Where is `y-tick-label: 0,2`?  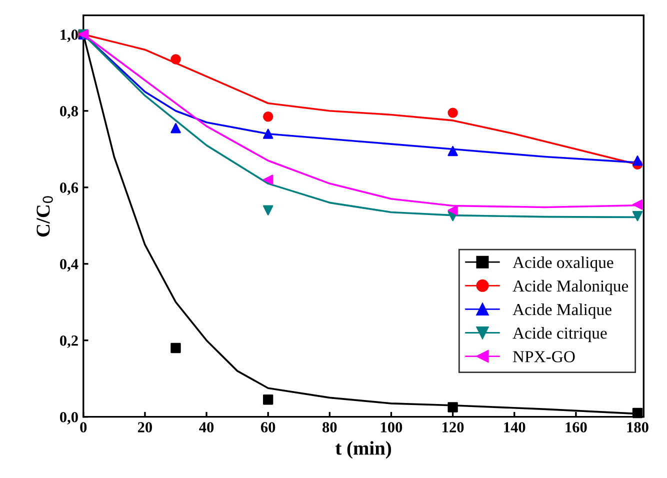 y-tick-label: 0,2 is located at coordinates (69, 341).